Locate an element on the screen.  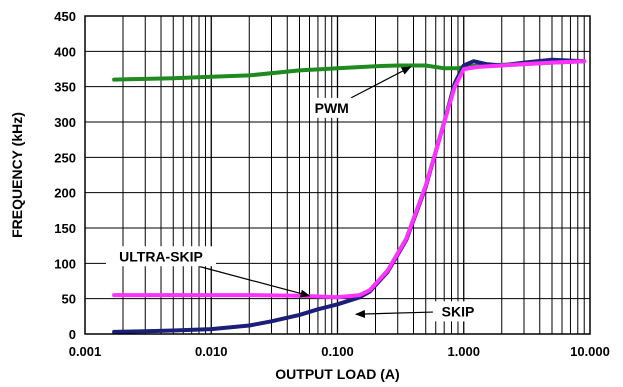
y-tick-labels: 0 50 100 150 200 250 300 350 400 450 is located at coordinates (65, 175).